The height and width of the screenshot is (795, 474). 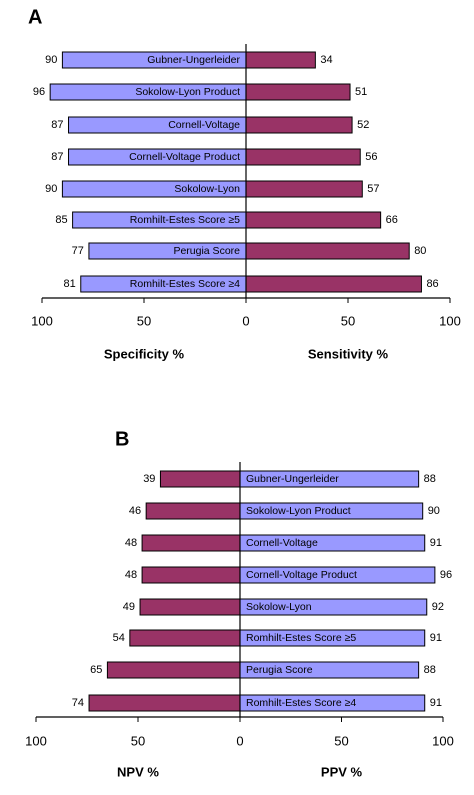 What do you see at coordinates (144, 353) in the screenshot?
I see `axis-title: Specificity %` at bounding box center [144, 353].